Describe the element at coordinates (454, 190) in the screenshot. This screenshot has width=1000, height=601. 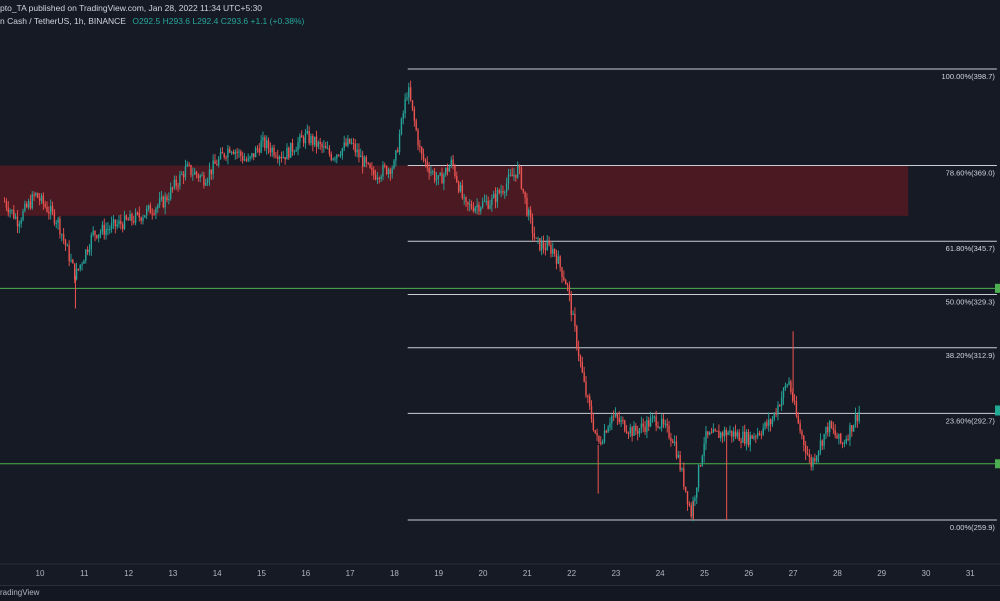
I see `resistance-zone-layer` at that location.